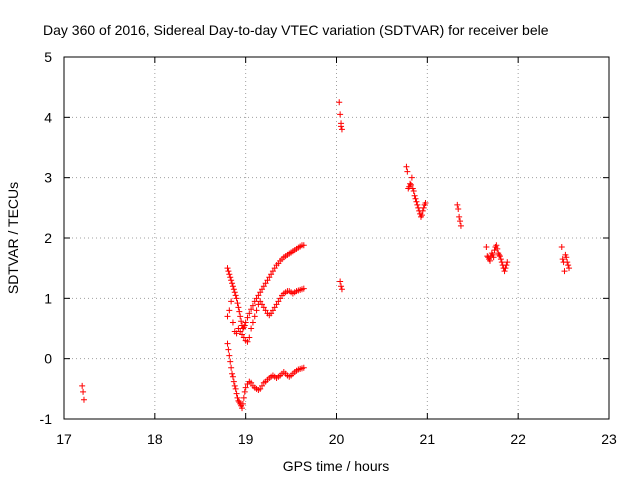  I want to click on x-tick-label: 17, so click(64, 439).